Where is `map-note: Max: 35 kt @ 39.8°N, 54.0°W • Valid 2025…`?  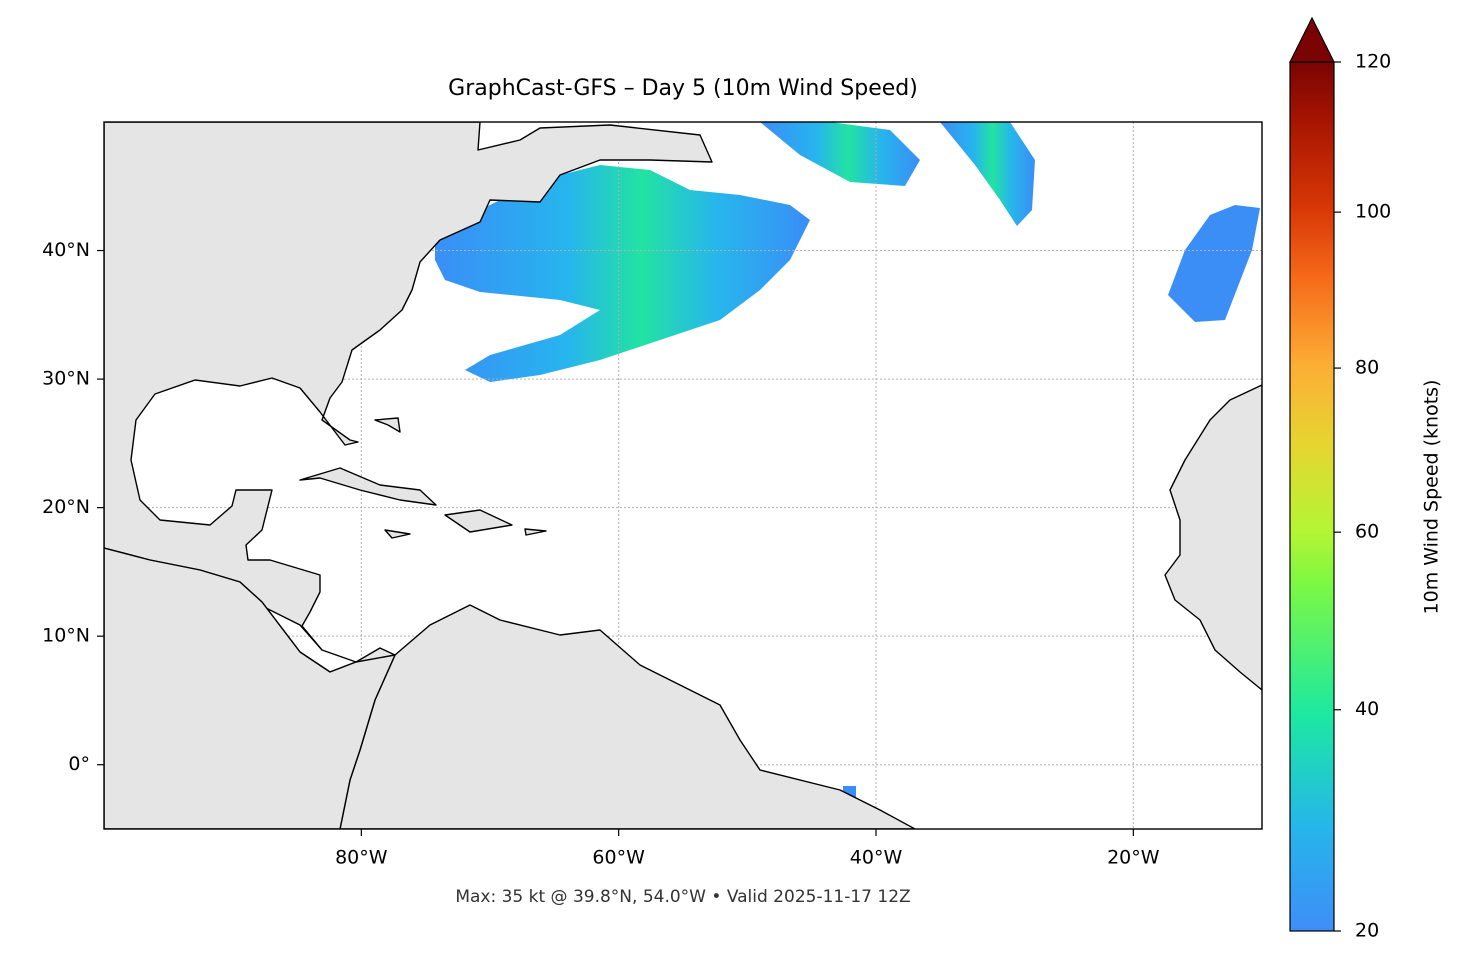 map-note: Max: 35 kt @ 39.8°N, 54.0°W • Valid 2025… is located at coordinates (682, 897).